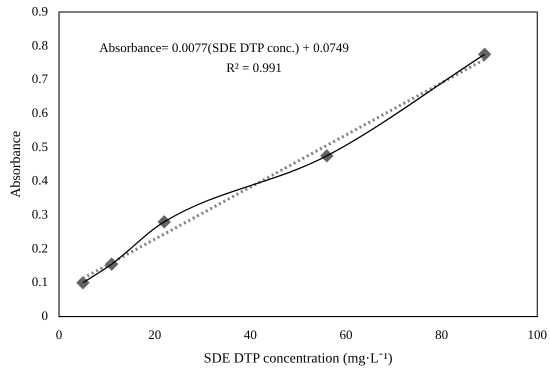 The height and width of the screenshot is (375, 550). Describe the element at coordinates (40, 146) in the screenshot. I see `y-tick-label: 0.5` at that location.